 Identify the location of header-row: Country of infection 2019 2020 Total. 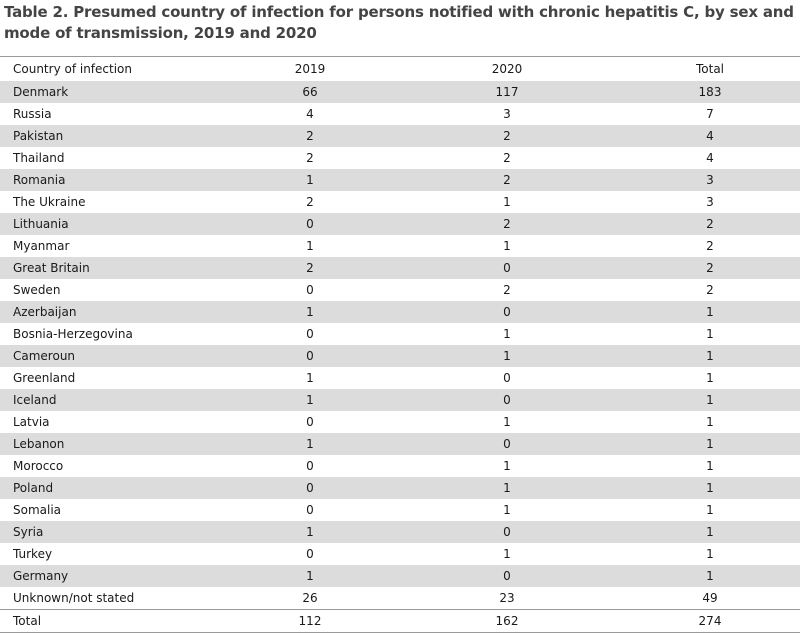
(400, 69).